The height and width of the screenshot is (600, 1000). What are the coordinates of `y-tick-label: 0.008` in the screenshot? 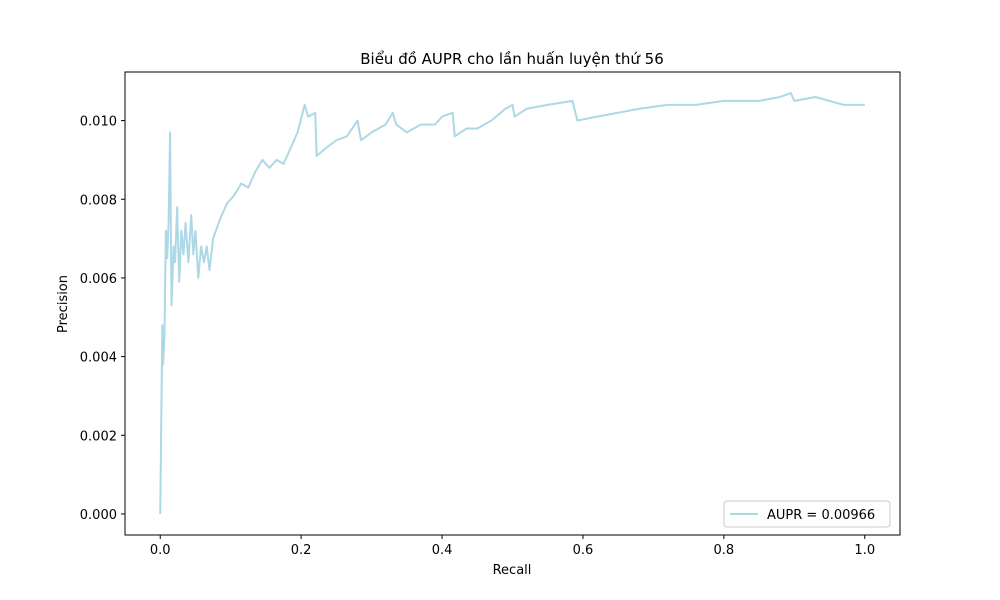 It's located at (98, 200).